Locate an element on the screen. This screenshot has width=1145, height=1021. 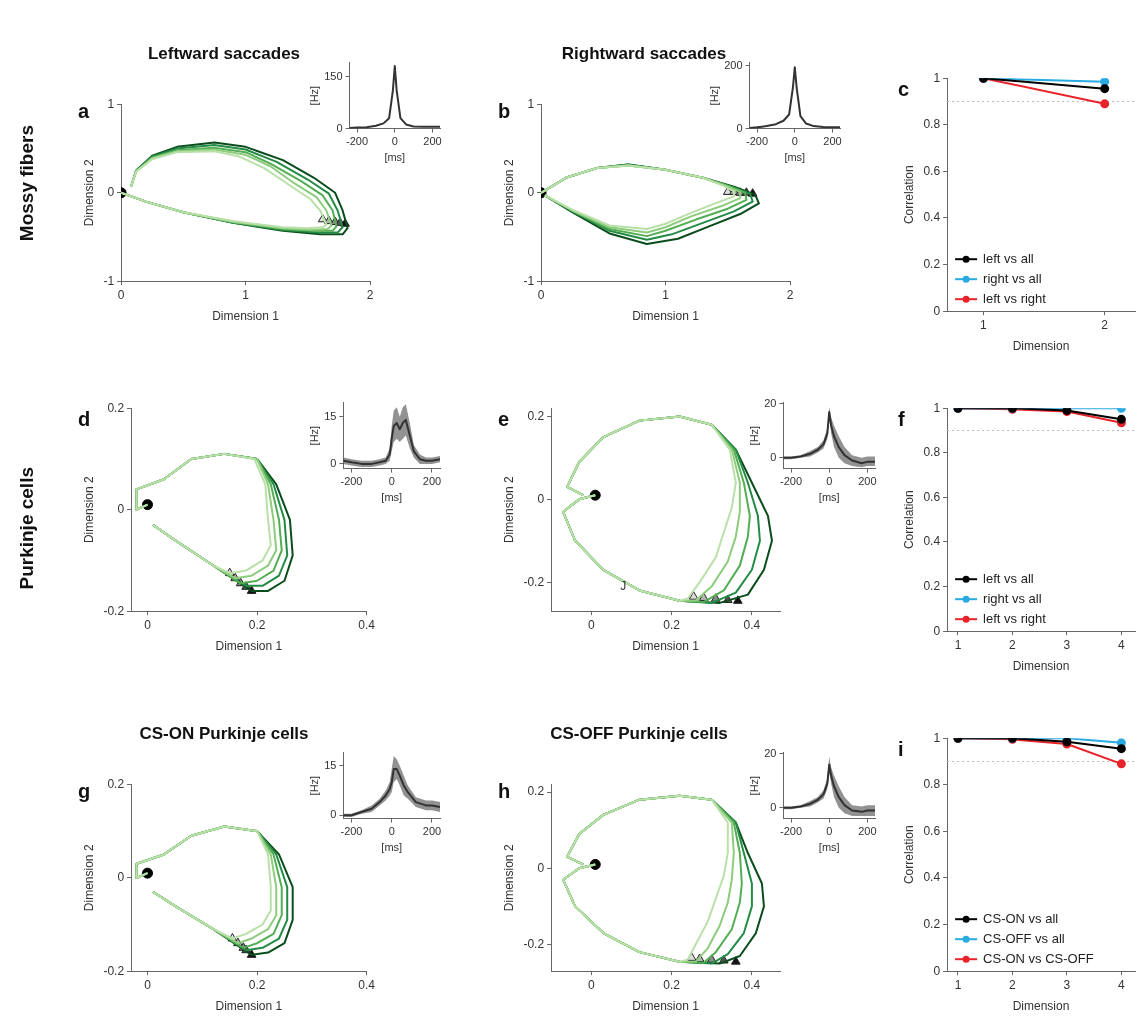
x-tick-label: 3 is located at coordinates (1067, 644).